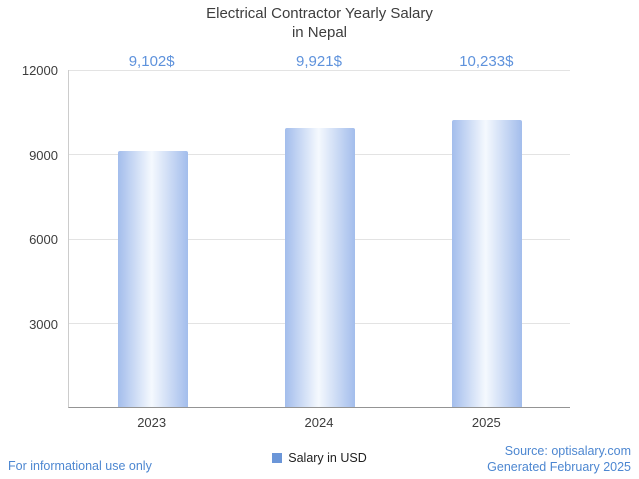 Image resolution: width=639 pixels, height=479 pixels. I want to click on generated-date: Generated February 2025, so click(559, 466).